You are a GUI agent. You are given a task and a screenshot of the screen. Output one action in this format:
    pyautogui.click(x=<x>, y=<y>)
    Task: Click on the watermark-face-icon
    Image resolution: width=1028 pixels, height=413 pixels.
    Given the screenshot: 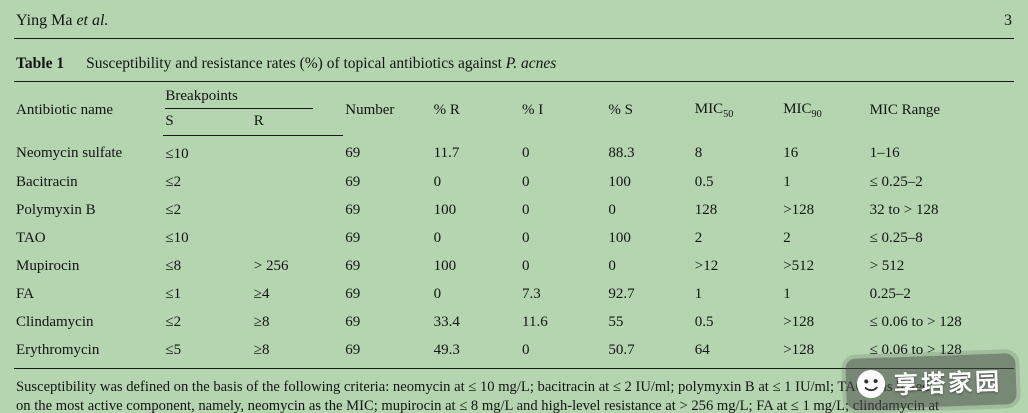 What is the action you would take?
    pyautogui.click(x=871, y=383)
    